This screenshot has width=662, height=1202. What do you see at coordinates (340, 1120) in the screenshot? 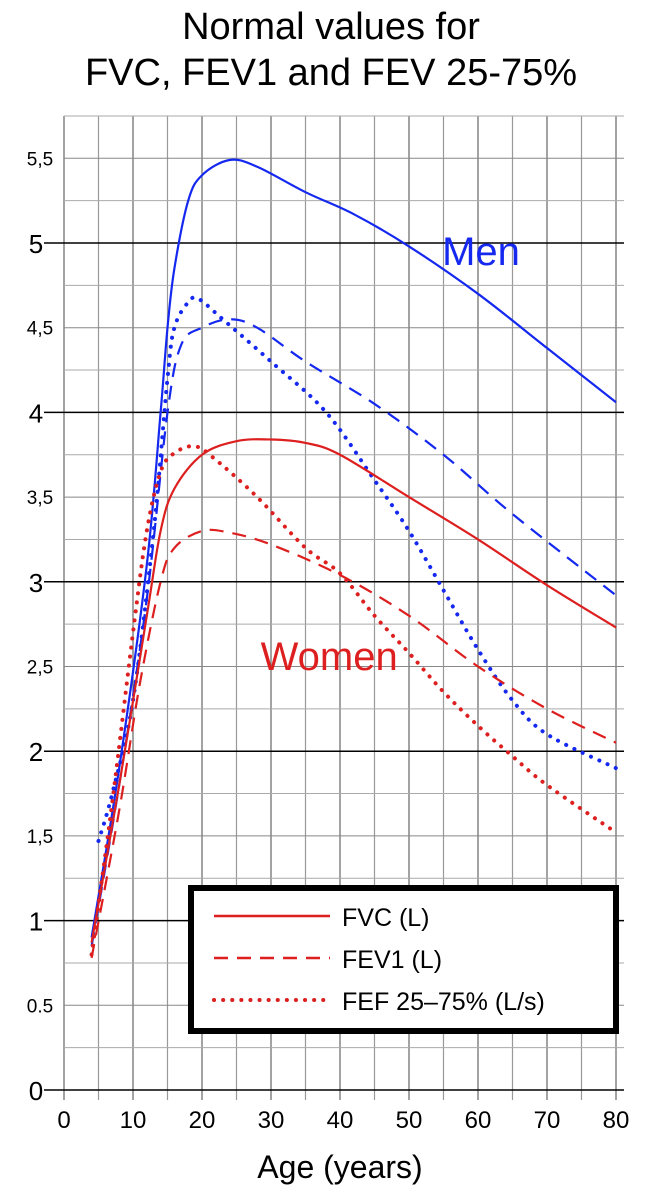
I see `x-tick-label: 40` at bounding box center [340, 1120].